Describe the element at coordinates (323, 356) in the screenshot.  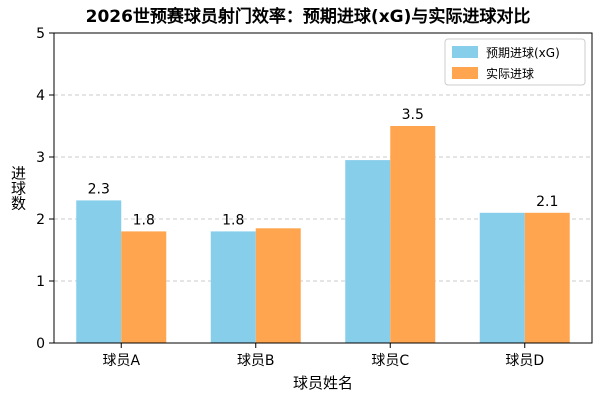
I see `x-ticks: 球员A 球员B 球员C 球员D` at that location.